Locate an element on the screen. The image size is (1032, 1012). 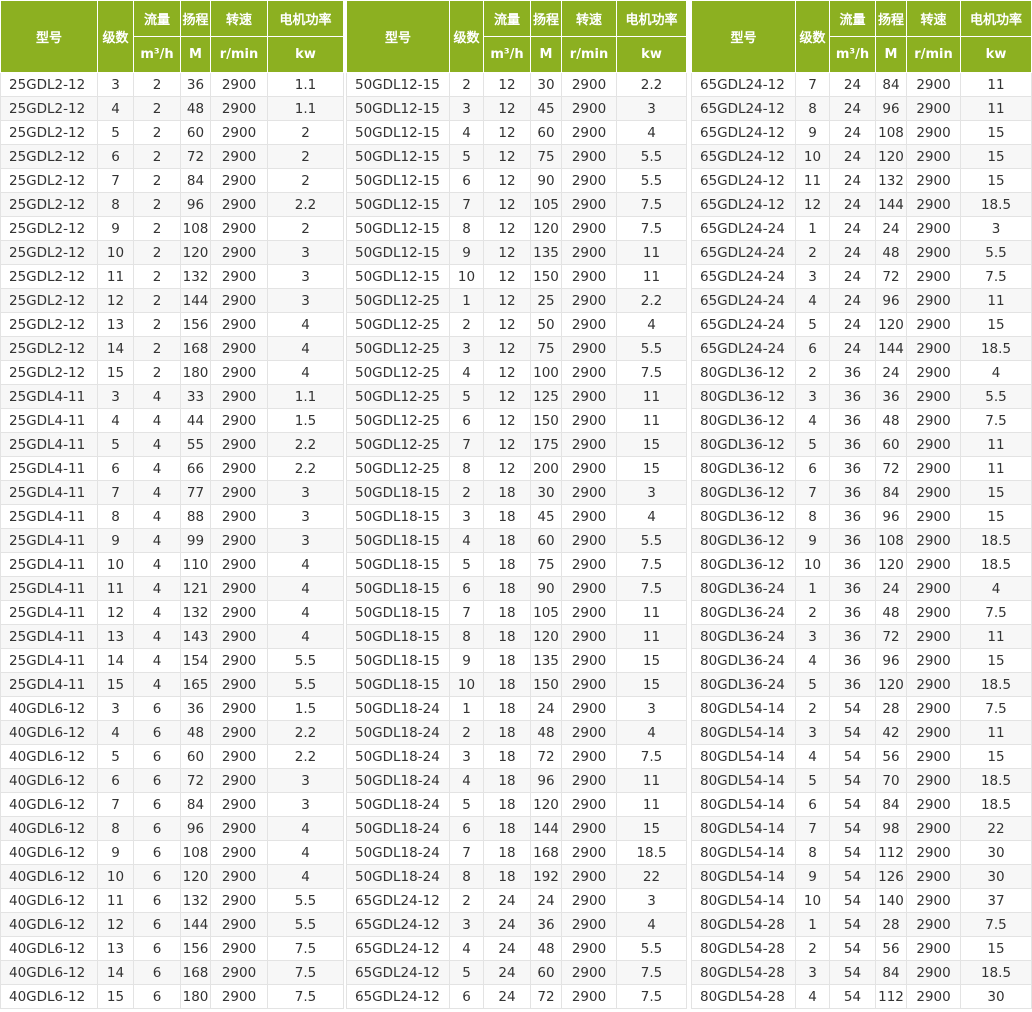
cell-model: 50GDL12-25 is located at coordinates (398, 372).